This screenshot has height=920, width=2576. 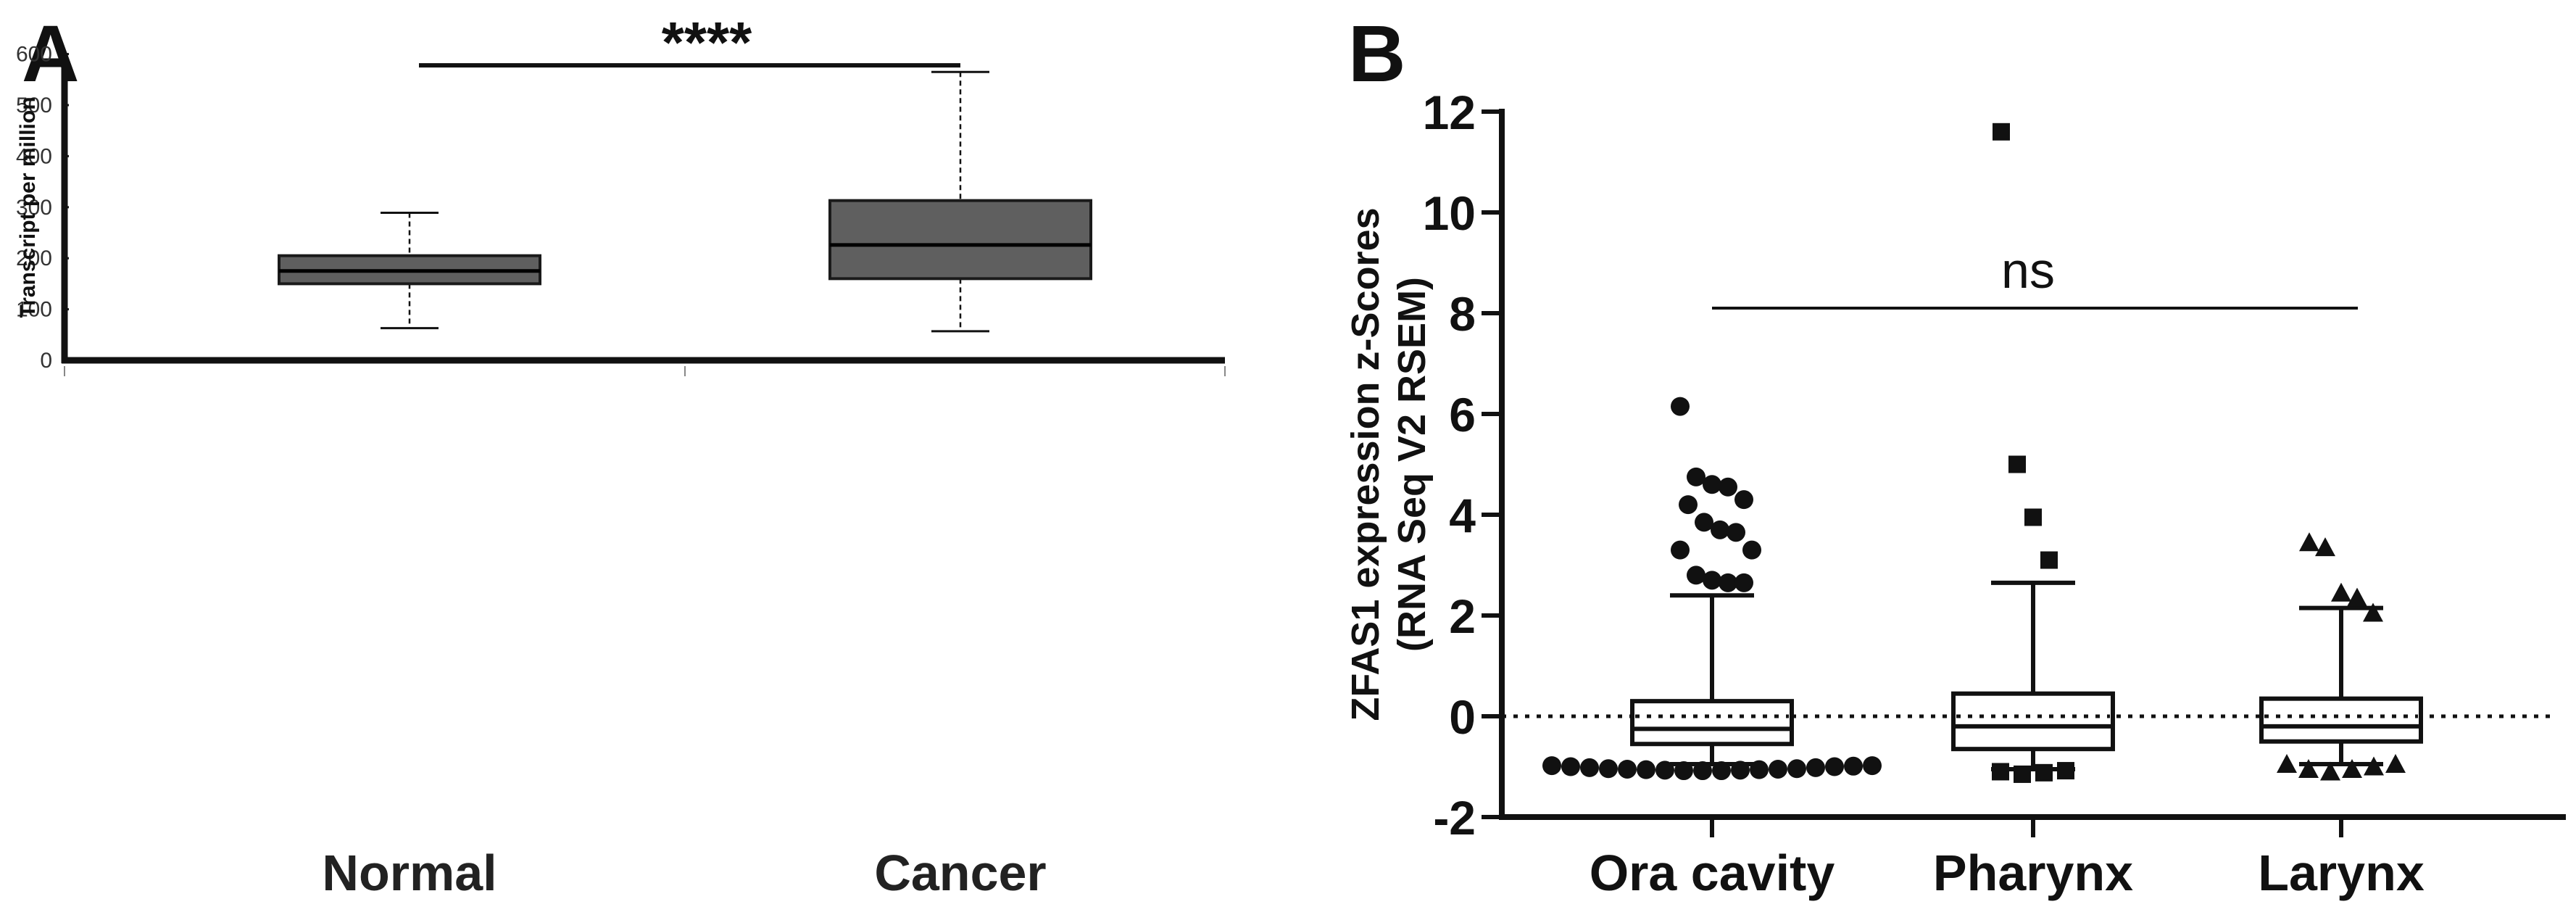 I want to click on box-ora-cavity, so click(x=1712, y=723).